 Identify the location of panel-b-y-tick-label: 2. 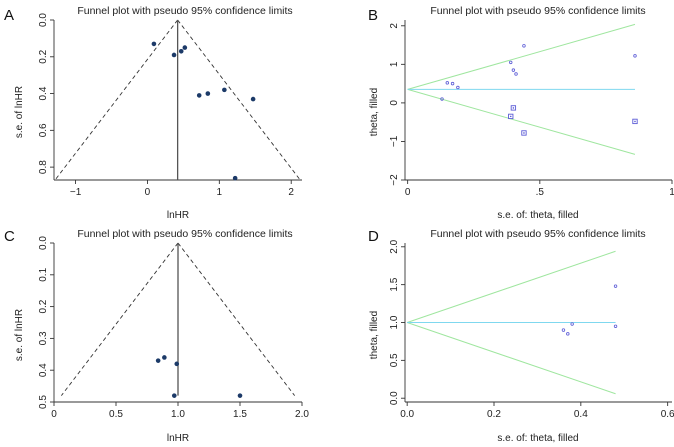
(394, 26).